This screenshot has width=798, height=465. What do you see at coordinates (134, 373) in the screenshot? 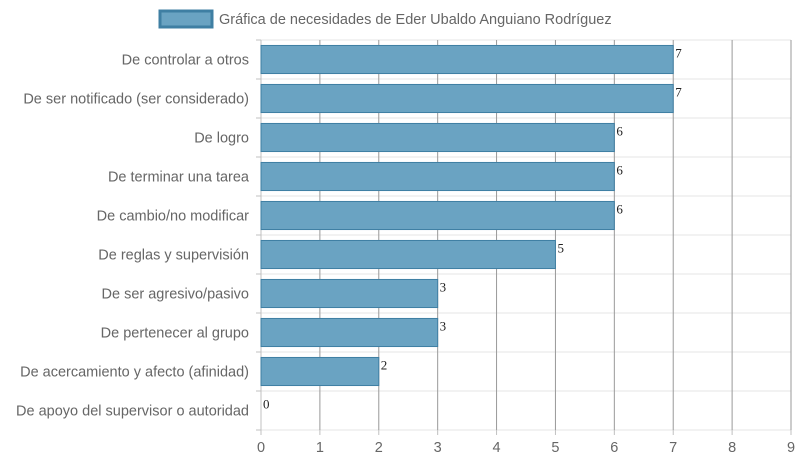
I see `category-label: De acercamiento y afecto (afinidad)` at bounding box center [134, 373].